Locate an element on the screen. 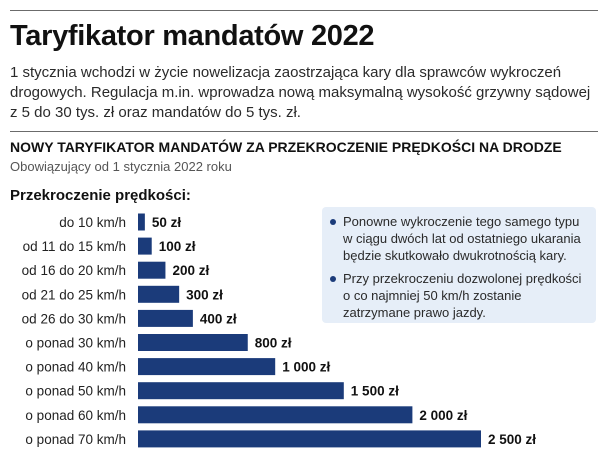 This screenshot has width=608, height=464. top-divider is located at coordinates (304, 10).